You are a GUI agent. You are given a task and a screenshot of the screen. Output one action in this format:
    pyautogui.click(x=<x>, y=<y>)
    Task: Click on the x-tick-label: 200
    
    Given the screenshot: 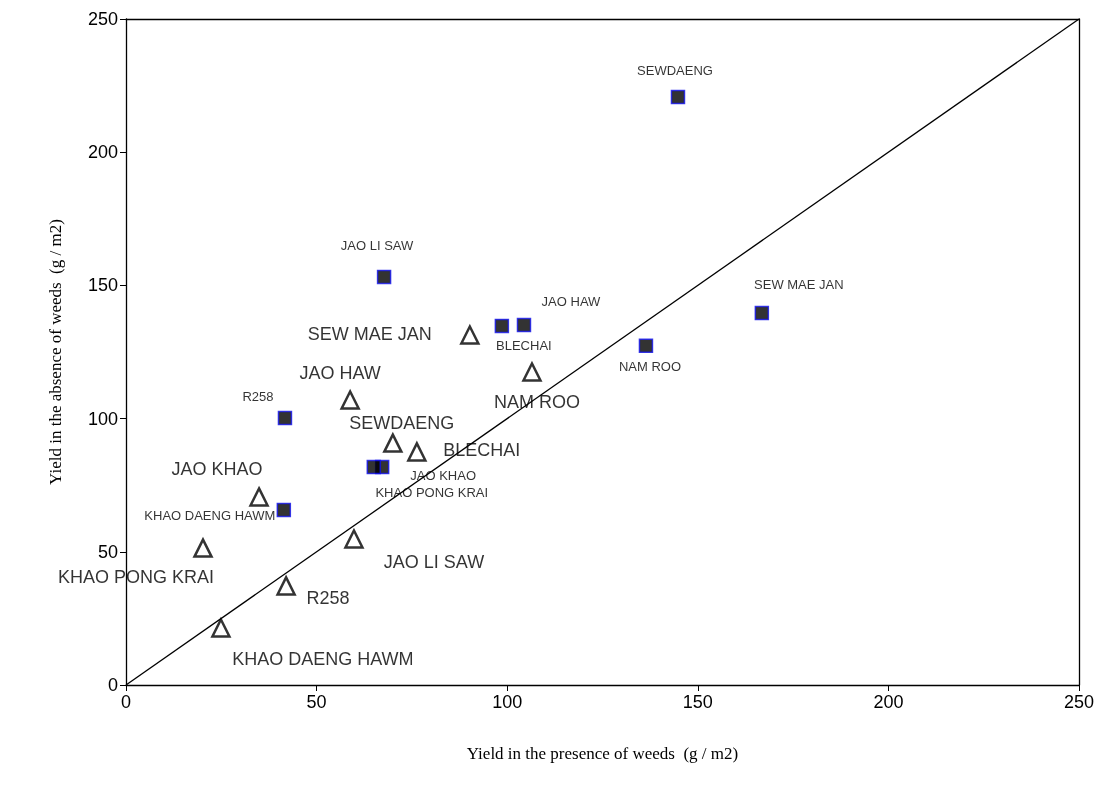 What is the action you would take?
    pyautogui.click(x=888, y=702)
    